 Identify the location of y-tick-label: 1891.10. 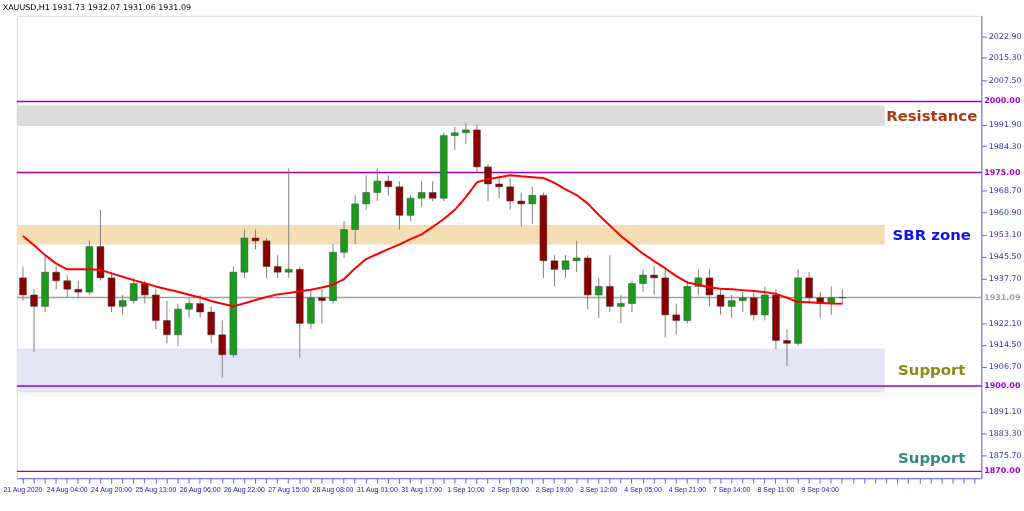
(1005, 411).